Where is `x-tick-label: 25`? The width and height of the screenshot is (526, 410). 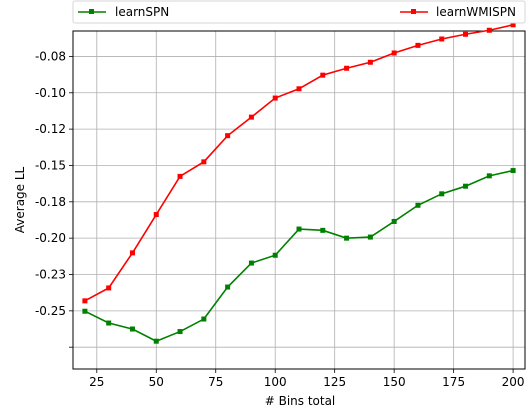 x-tick-label: 25 is located at coordinates (96, 382).